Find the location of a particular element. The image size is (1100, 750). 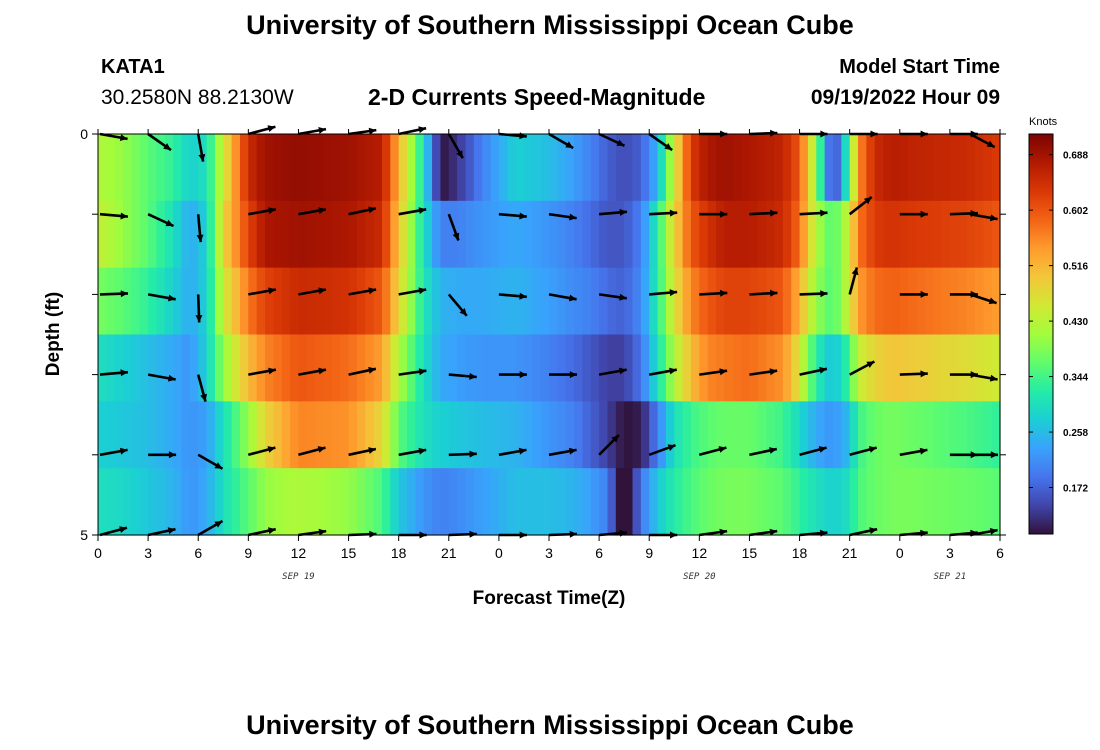

colorbar-tick-label: 0.344 is located at coordinates (1075, 378).